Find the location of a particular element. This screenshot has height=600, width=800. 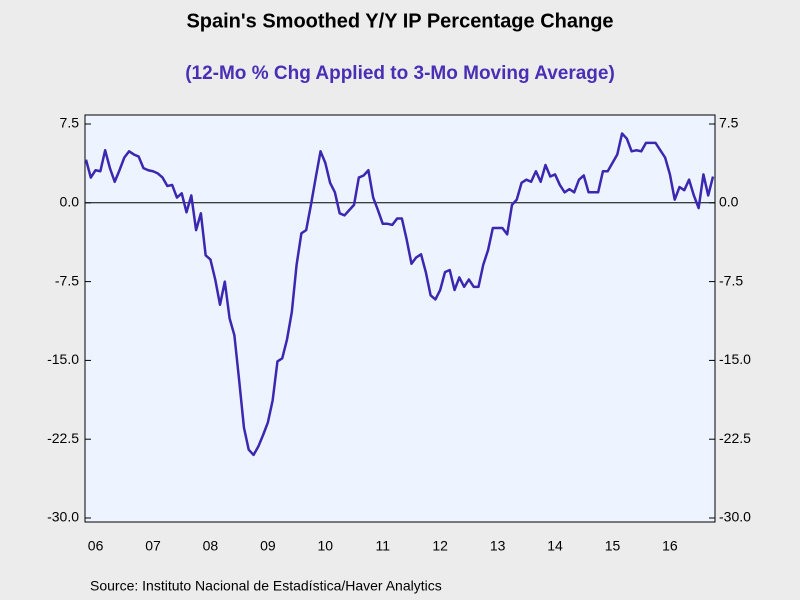

x-tick-label: 15 is located at coordinates (613, 546).